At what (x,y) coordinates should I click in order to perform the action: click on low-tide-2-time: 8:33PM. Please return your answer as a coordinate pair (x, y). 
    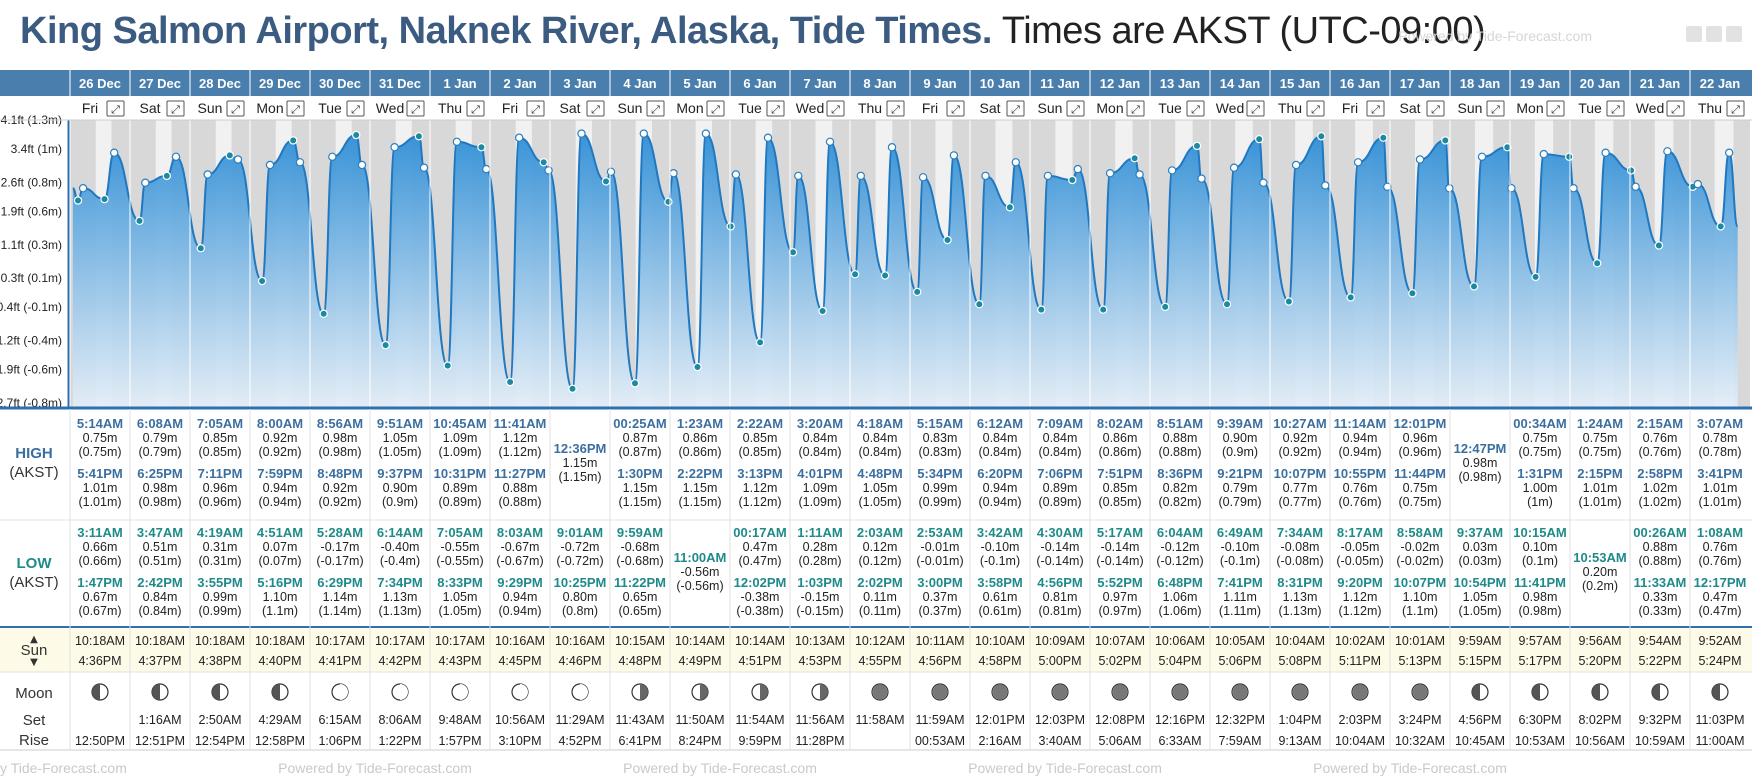
    Looking at the image, I should click on (460, 582).